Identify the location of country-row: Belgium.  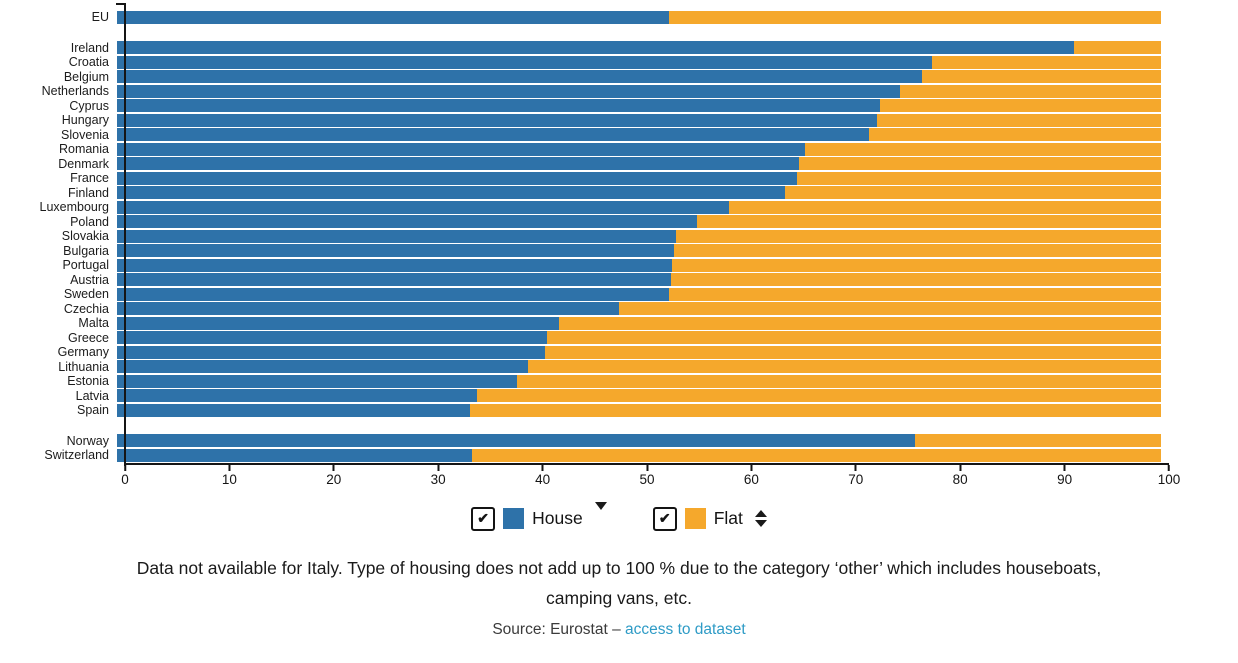
(619, 77).